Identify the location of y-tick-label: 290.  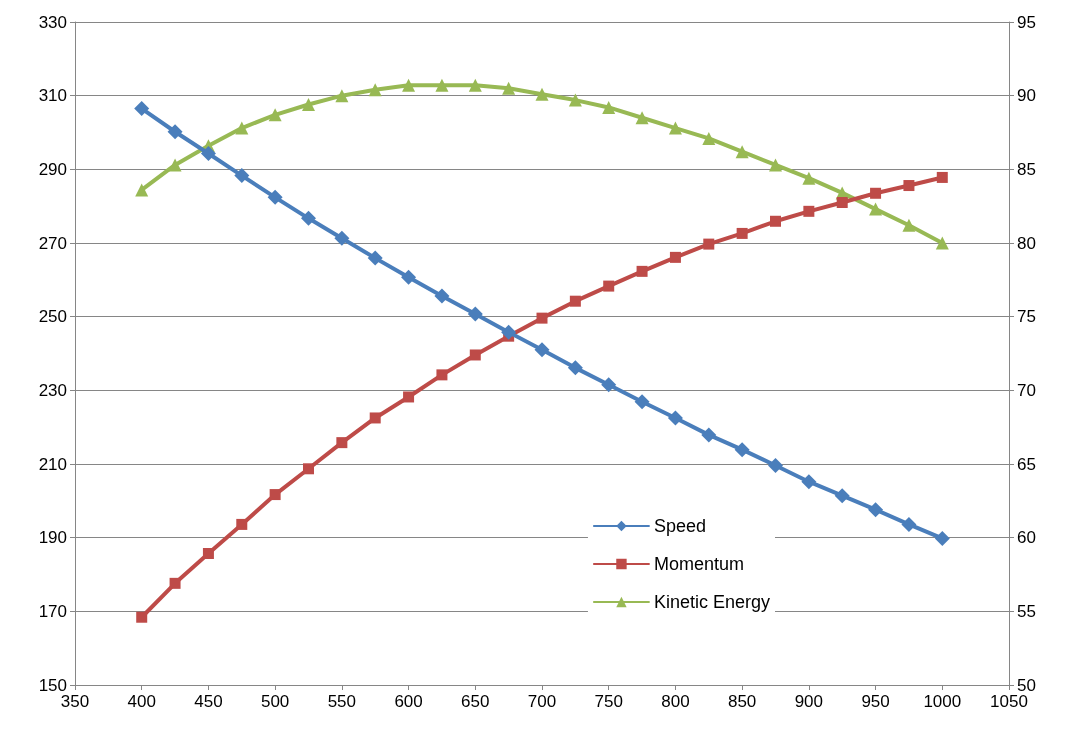
(52, 169).